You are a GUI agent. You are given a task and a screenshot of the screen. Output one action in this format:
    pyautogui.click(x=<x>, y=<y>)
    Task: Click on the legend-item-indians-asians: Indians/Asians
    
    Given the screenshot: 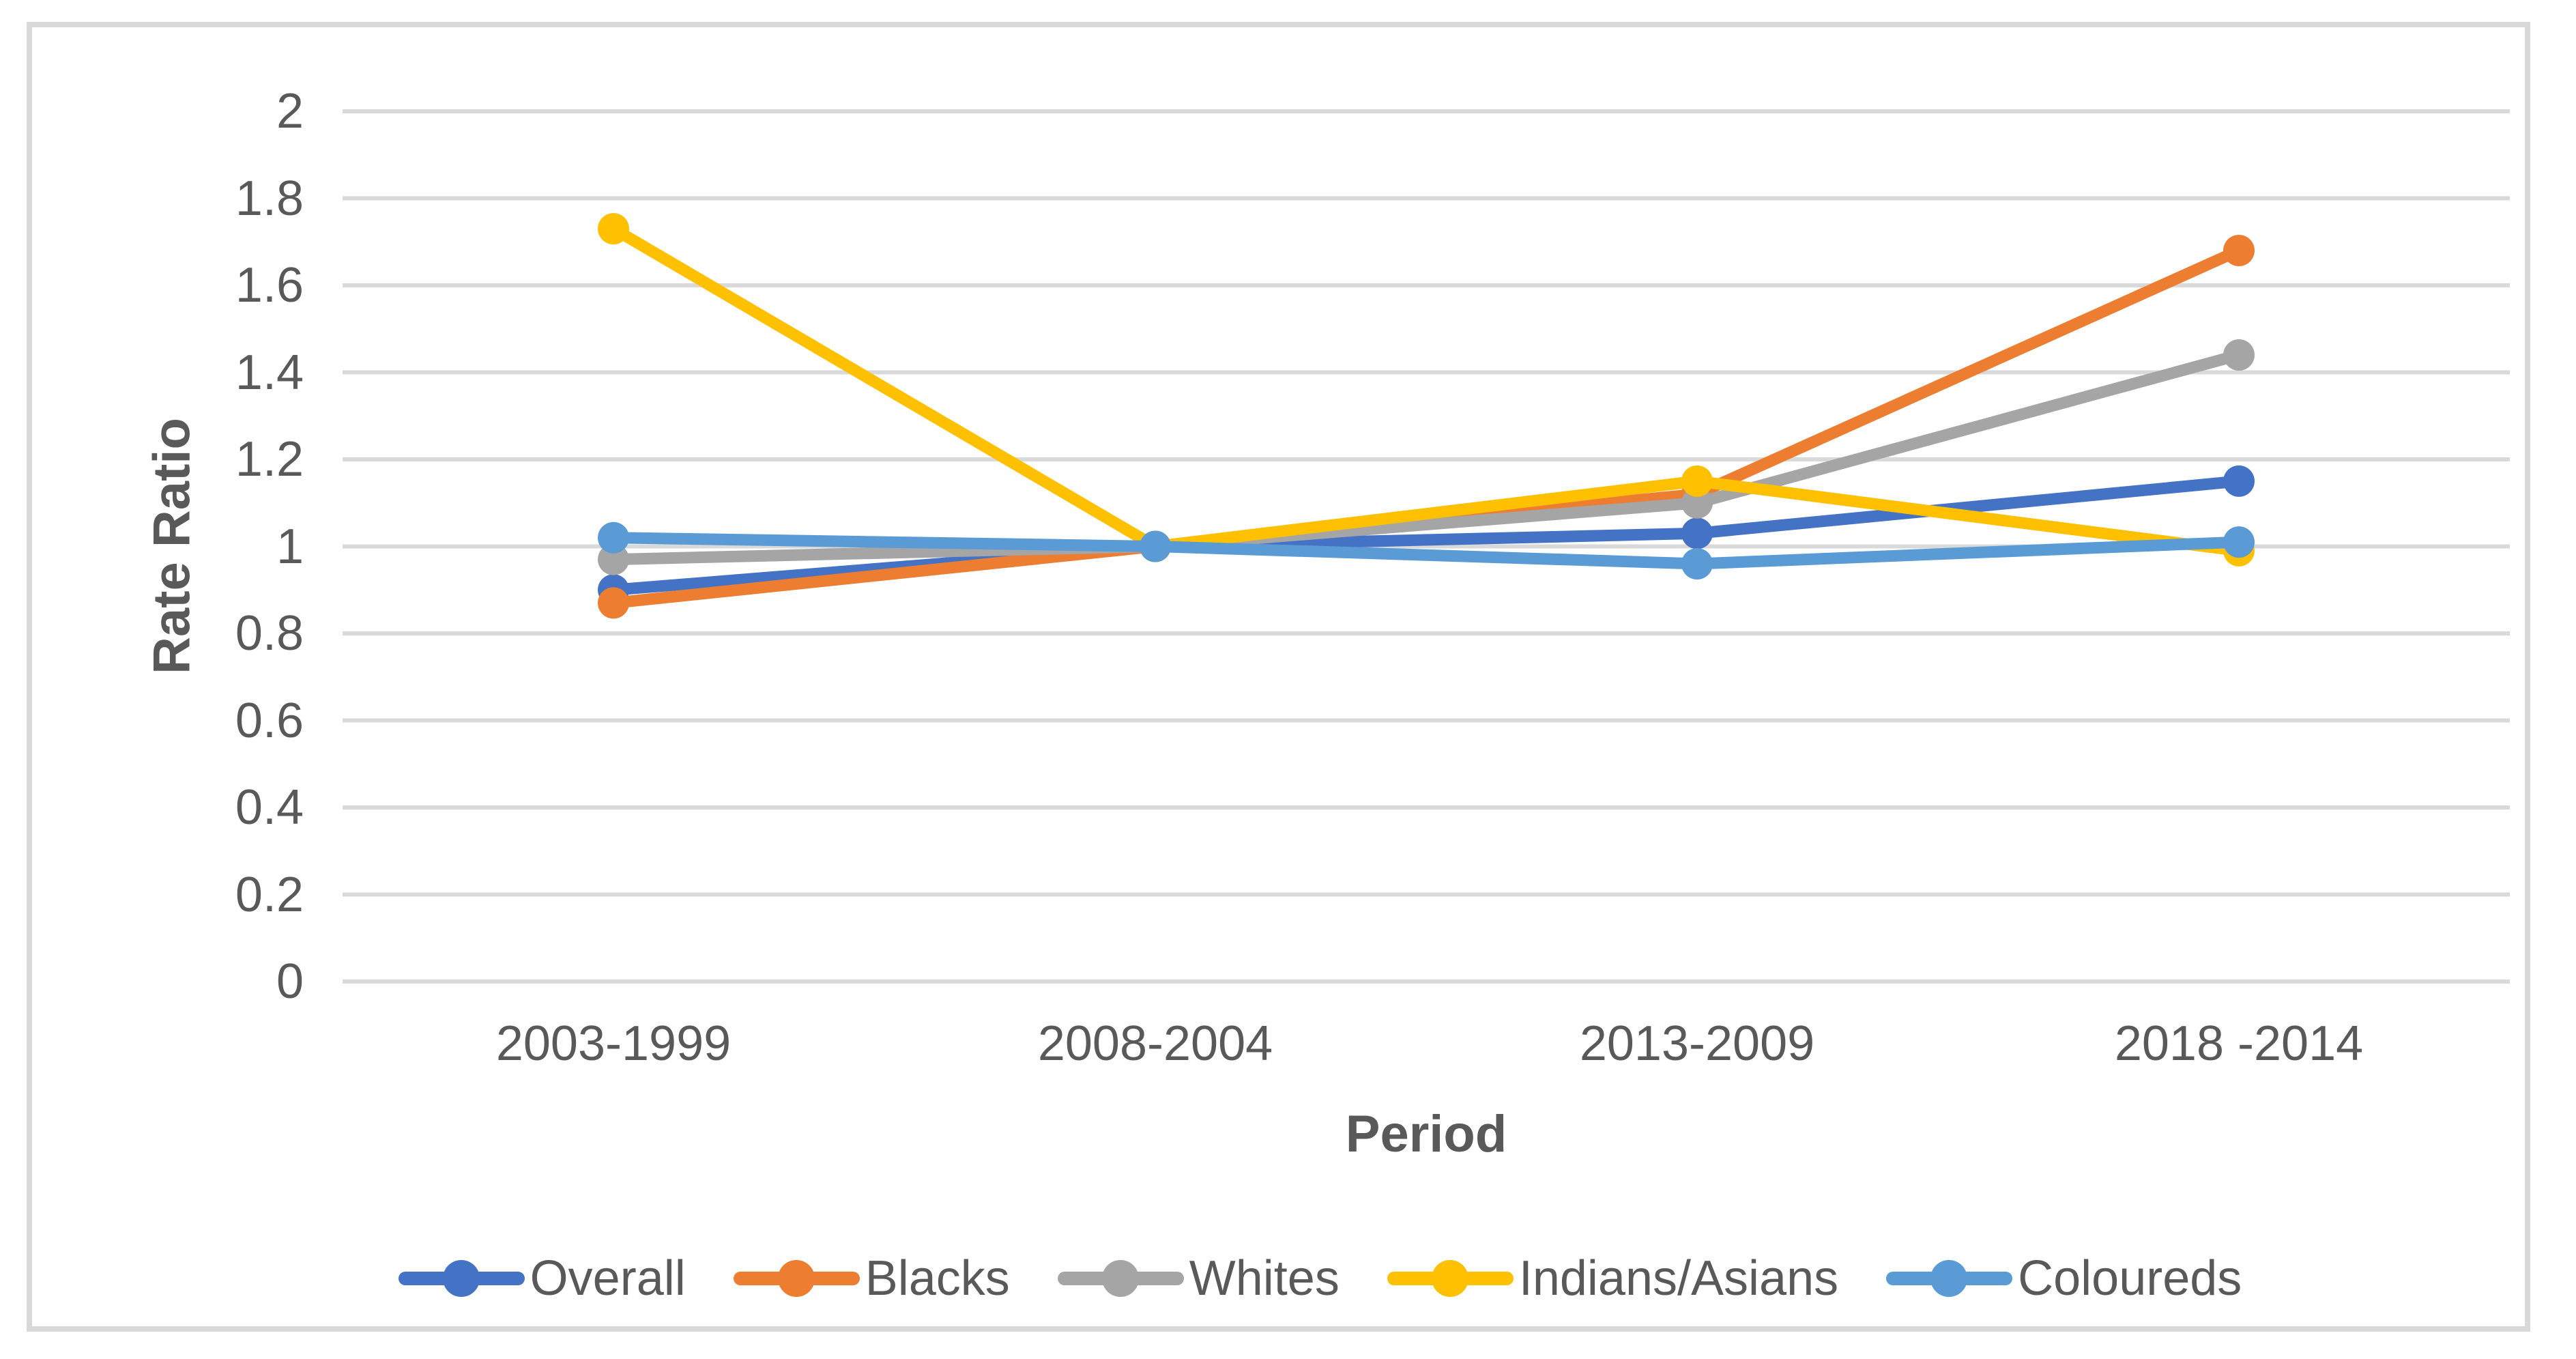 What is the action you would take?
    pyautogui.click(x=1612, y=1278)
    